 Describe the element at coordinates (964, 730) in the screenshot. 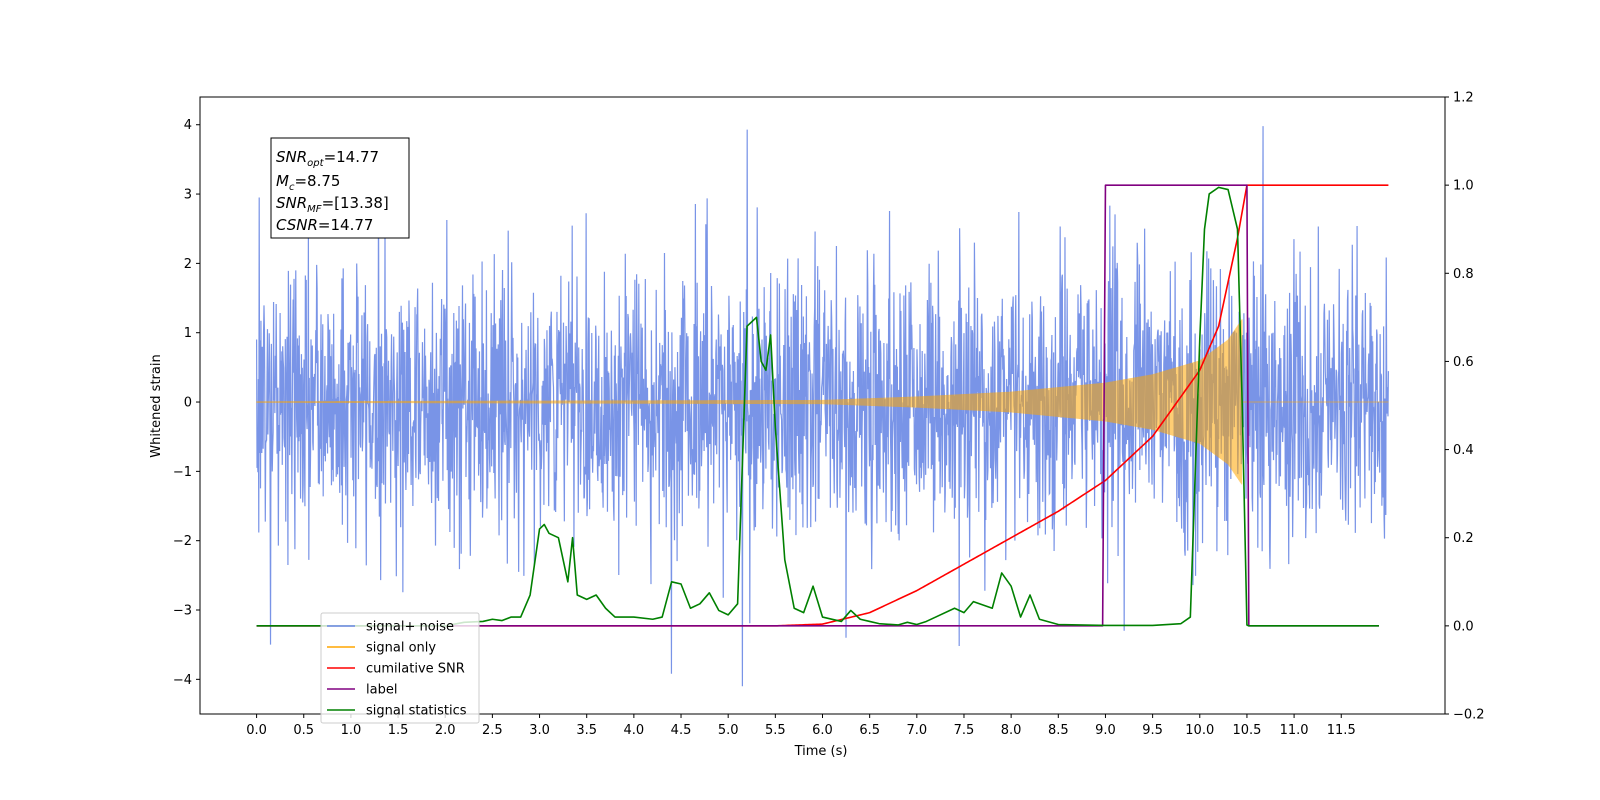

I see `x-tick-label: 7.5` at that location.